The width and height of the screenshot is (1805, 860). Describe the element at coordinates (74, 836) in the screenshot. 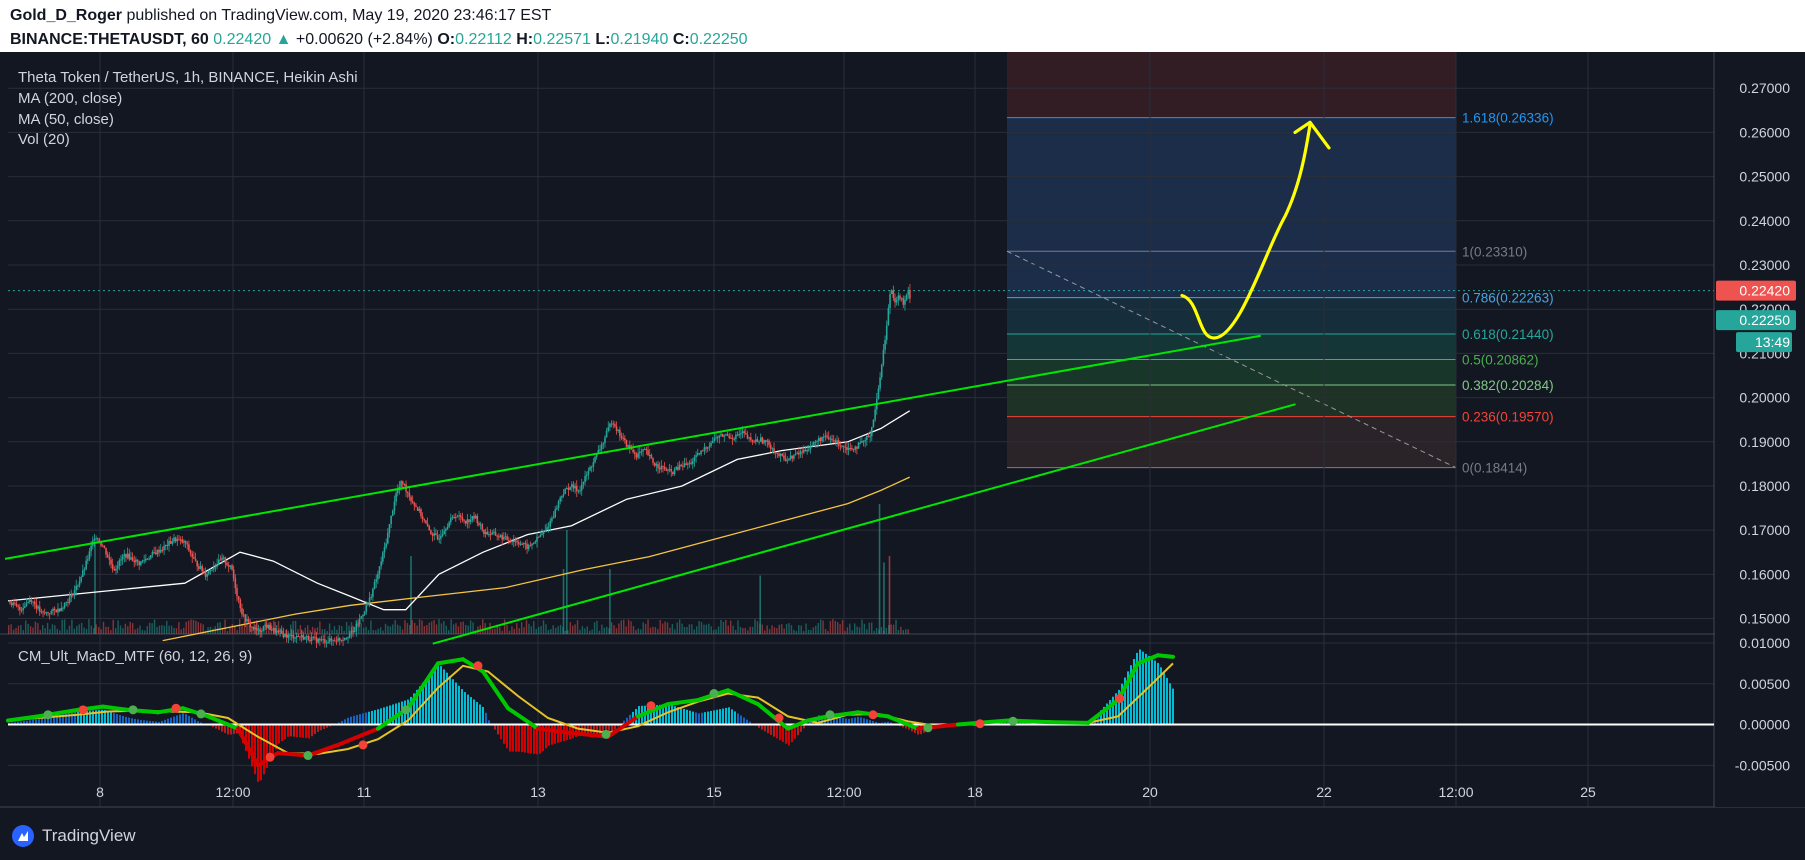

I see `tradingview-logo: TradingView` at that location.